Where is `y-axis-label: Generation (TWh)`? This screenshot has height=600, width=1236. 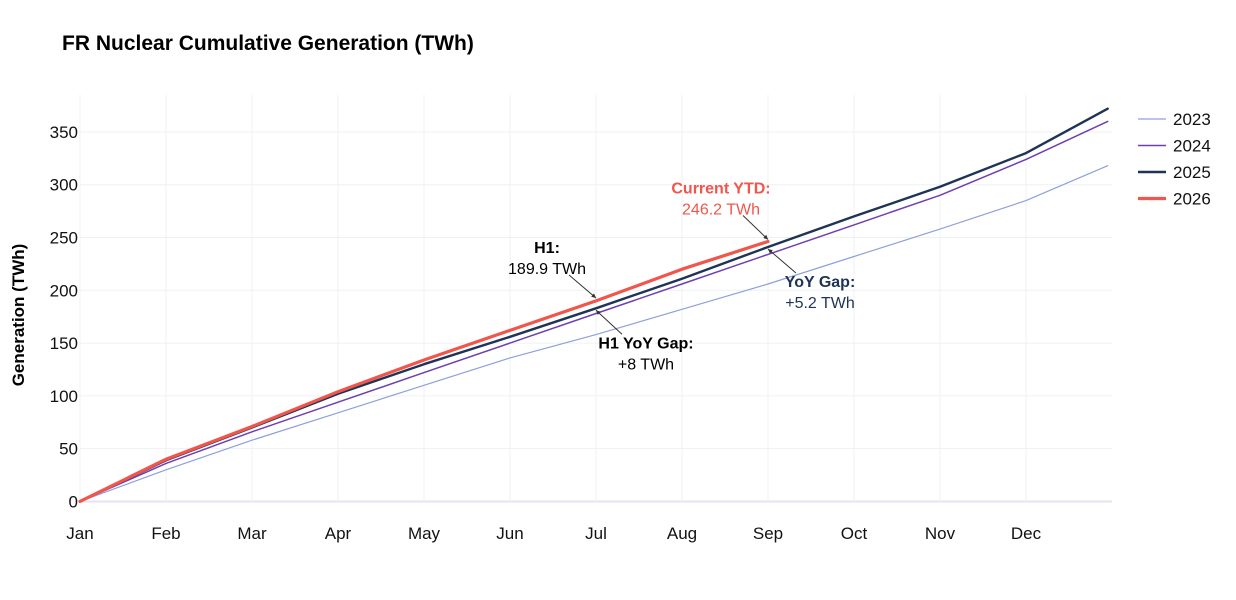 y-axis-label: Generation (TWh) is located at coordinates (18, 315).